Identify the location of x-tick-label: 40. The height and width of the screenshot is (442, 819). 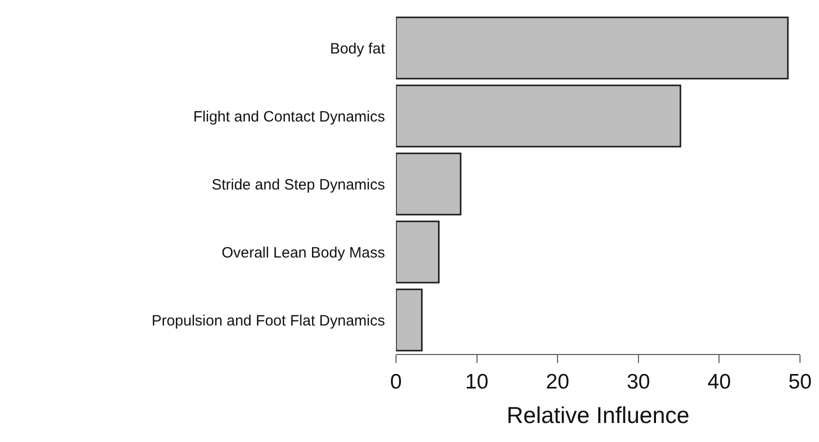
(719, 382).